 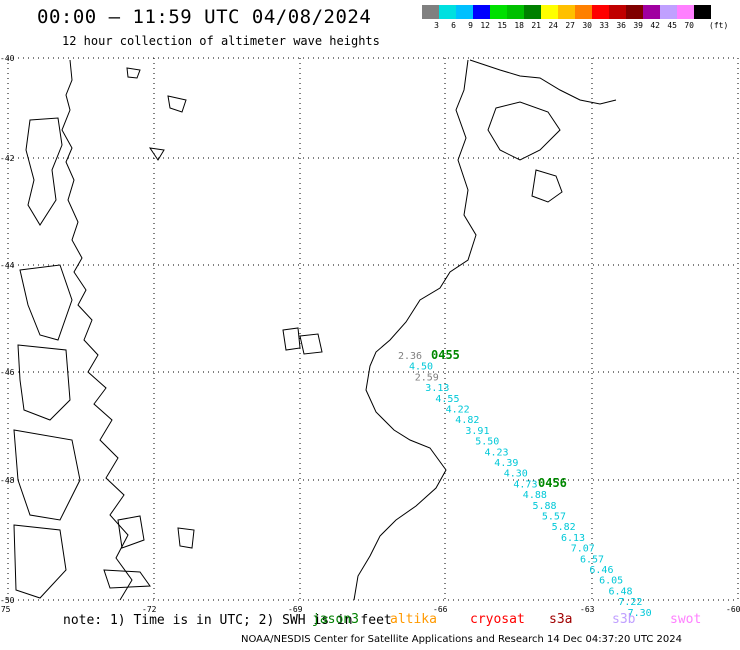 What do you see at coordinates (7, 265) in the screenshot?
I see `lat-label: -44` at bounding box center [7, 265].